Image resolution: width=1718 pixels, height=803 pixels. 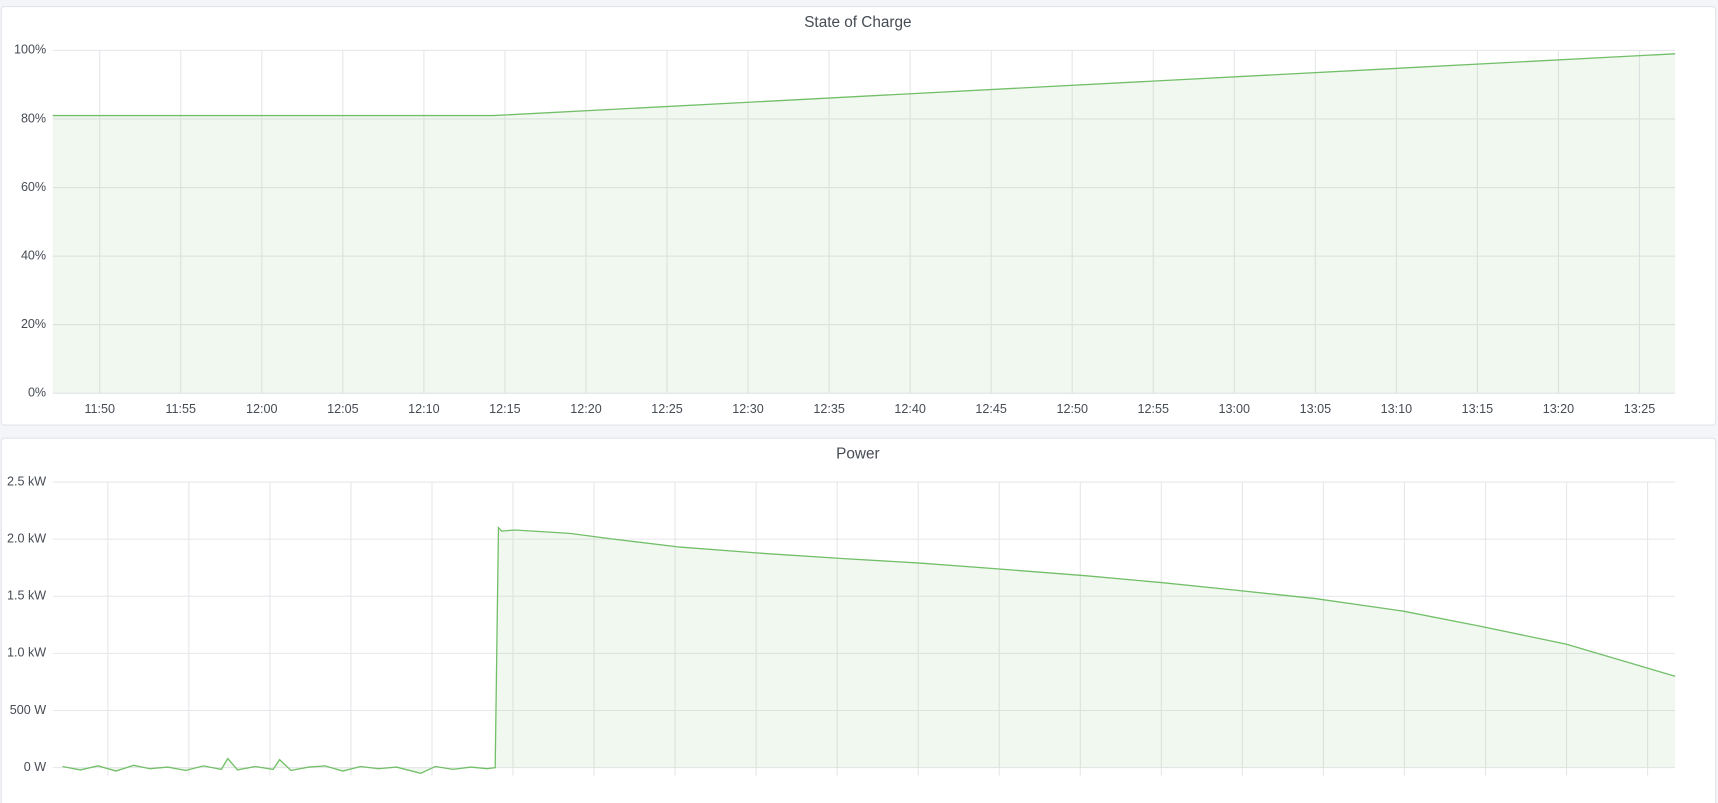 What do you see at coordinates (28, 710) in the screenshot?
I see `y-tick-label: 500 W` at bounding box center [28, 710].